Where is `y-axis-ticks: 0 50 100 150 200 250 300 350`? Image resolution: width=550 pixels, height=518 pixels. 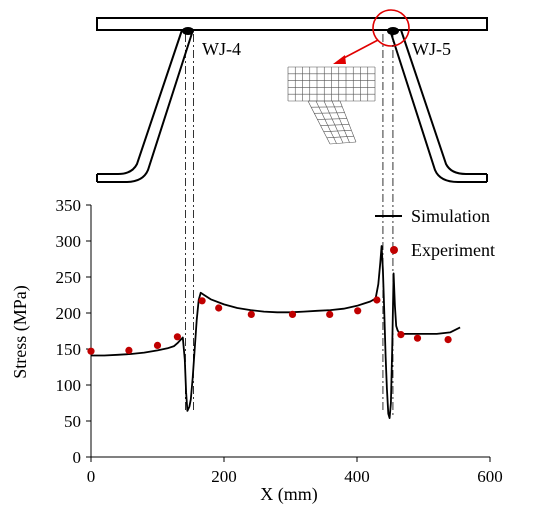 y-axis-ticks: 0 50 100 150 200 250 300 350 is located at coordinates (73, 331).